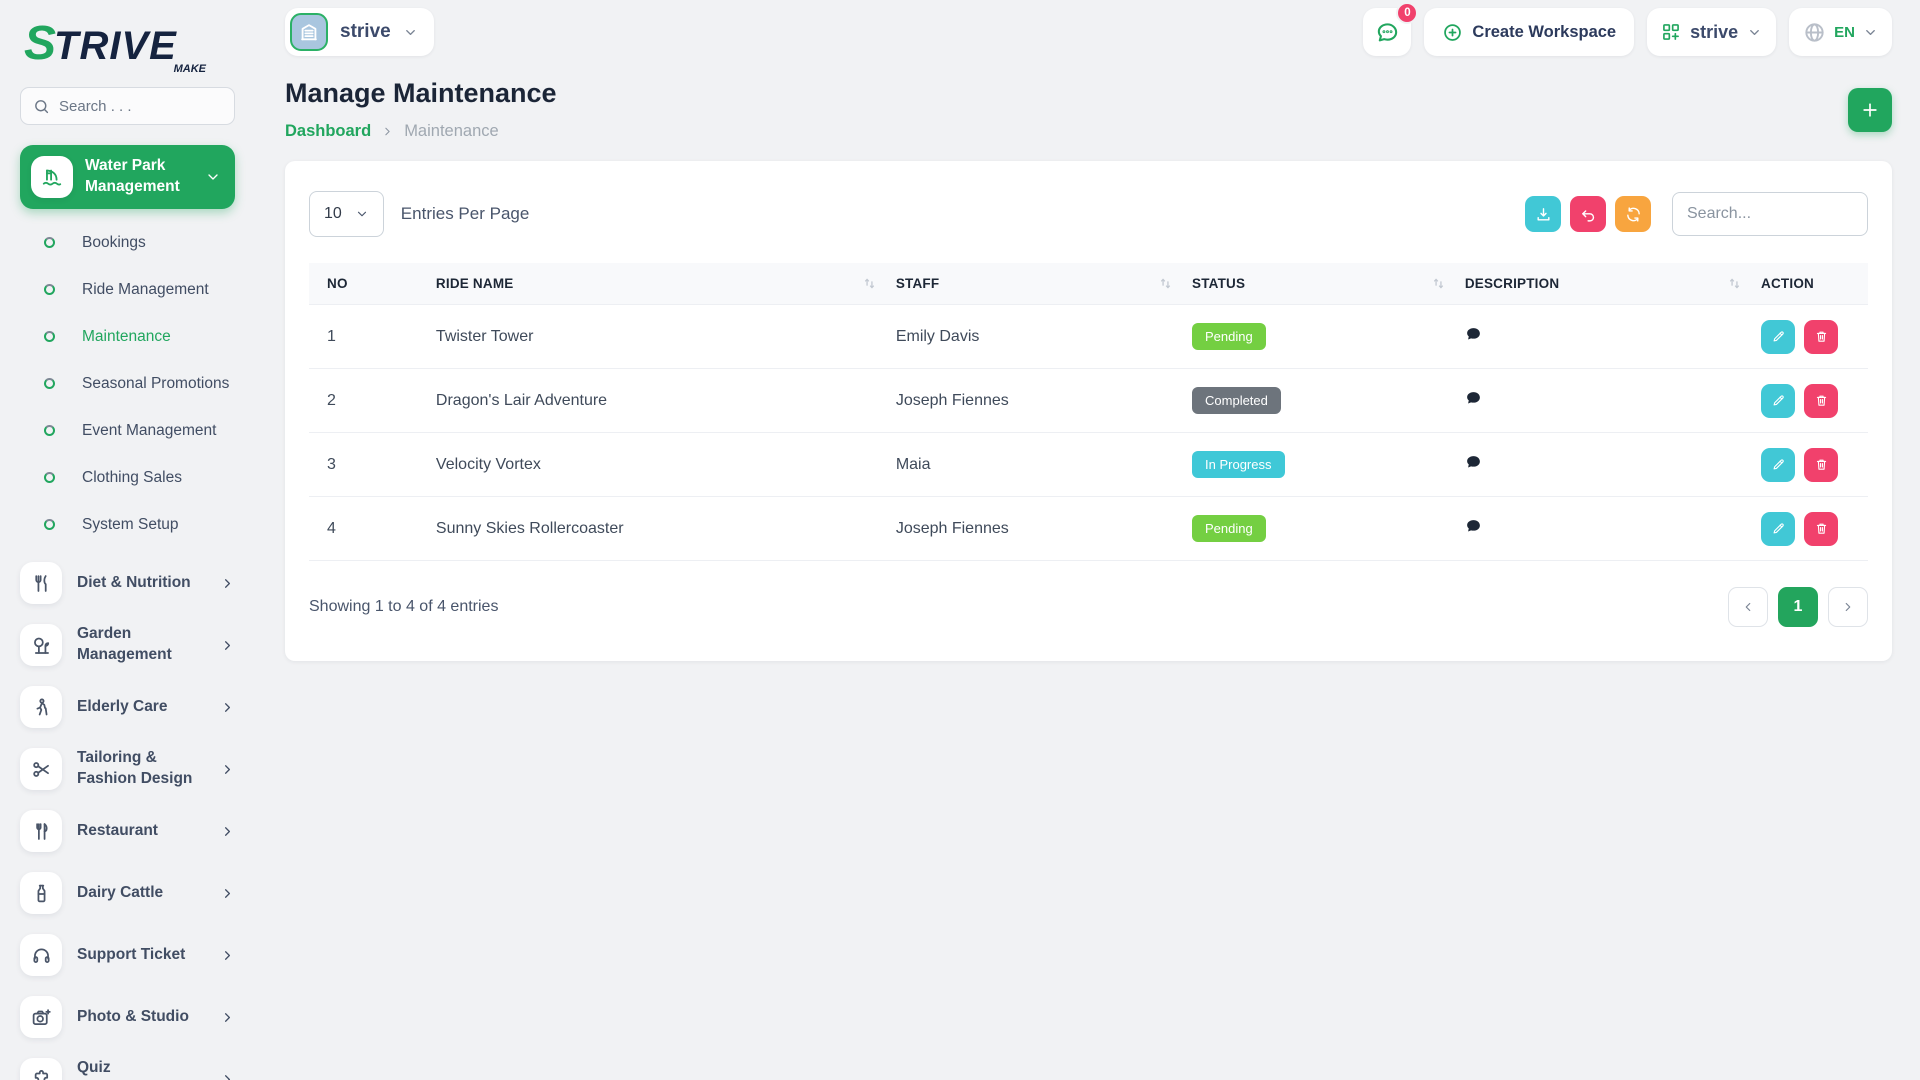 The height and width of the screenshot is (1080, 1920). What do you see at coordinates (139, 430) in the screenshot?
I see `sidebar-item-event-management: Event Management` at bounding box center [139, 430].